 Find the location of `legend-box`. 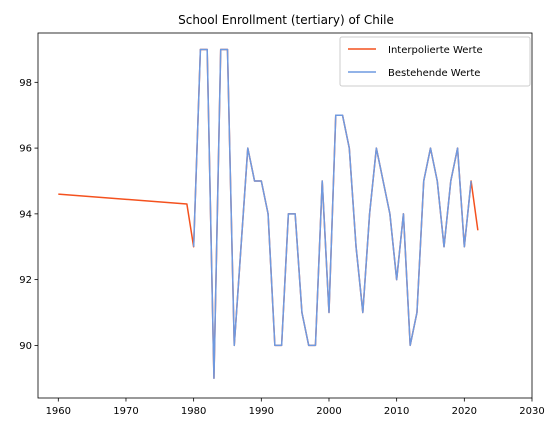

legend-box is located at coordinates (435, 61).